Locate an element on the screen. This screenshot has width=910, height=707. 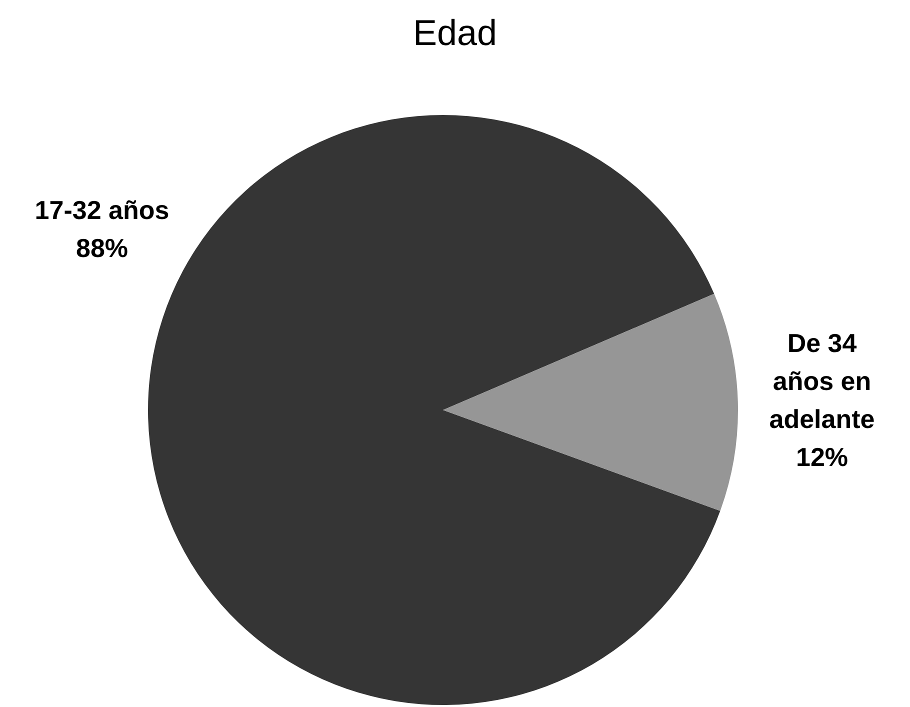
slice-label: 17-32 años is located at coordinates (102, 210).